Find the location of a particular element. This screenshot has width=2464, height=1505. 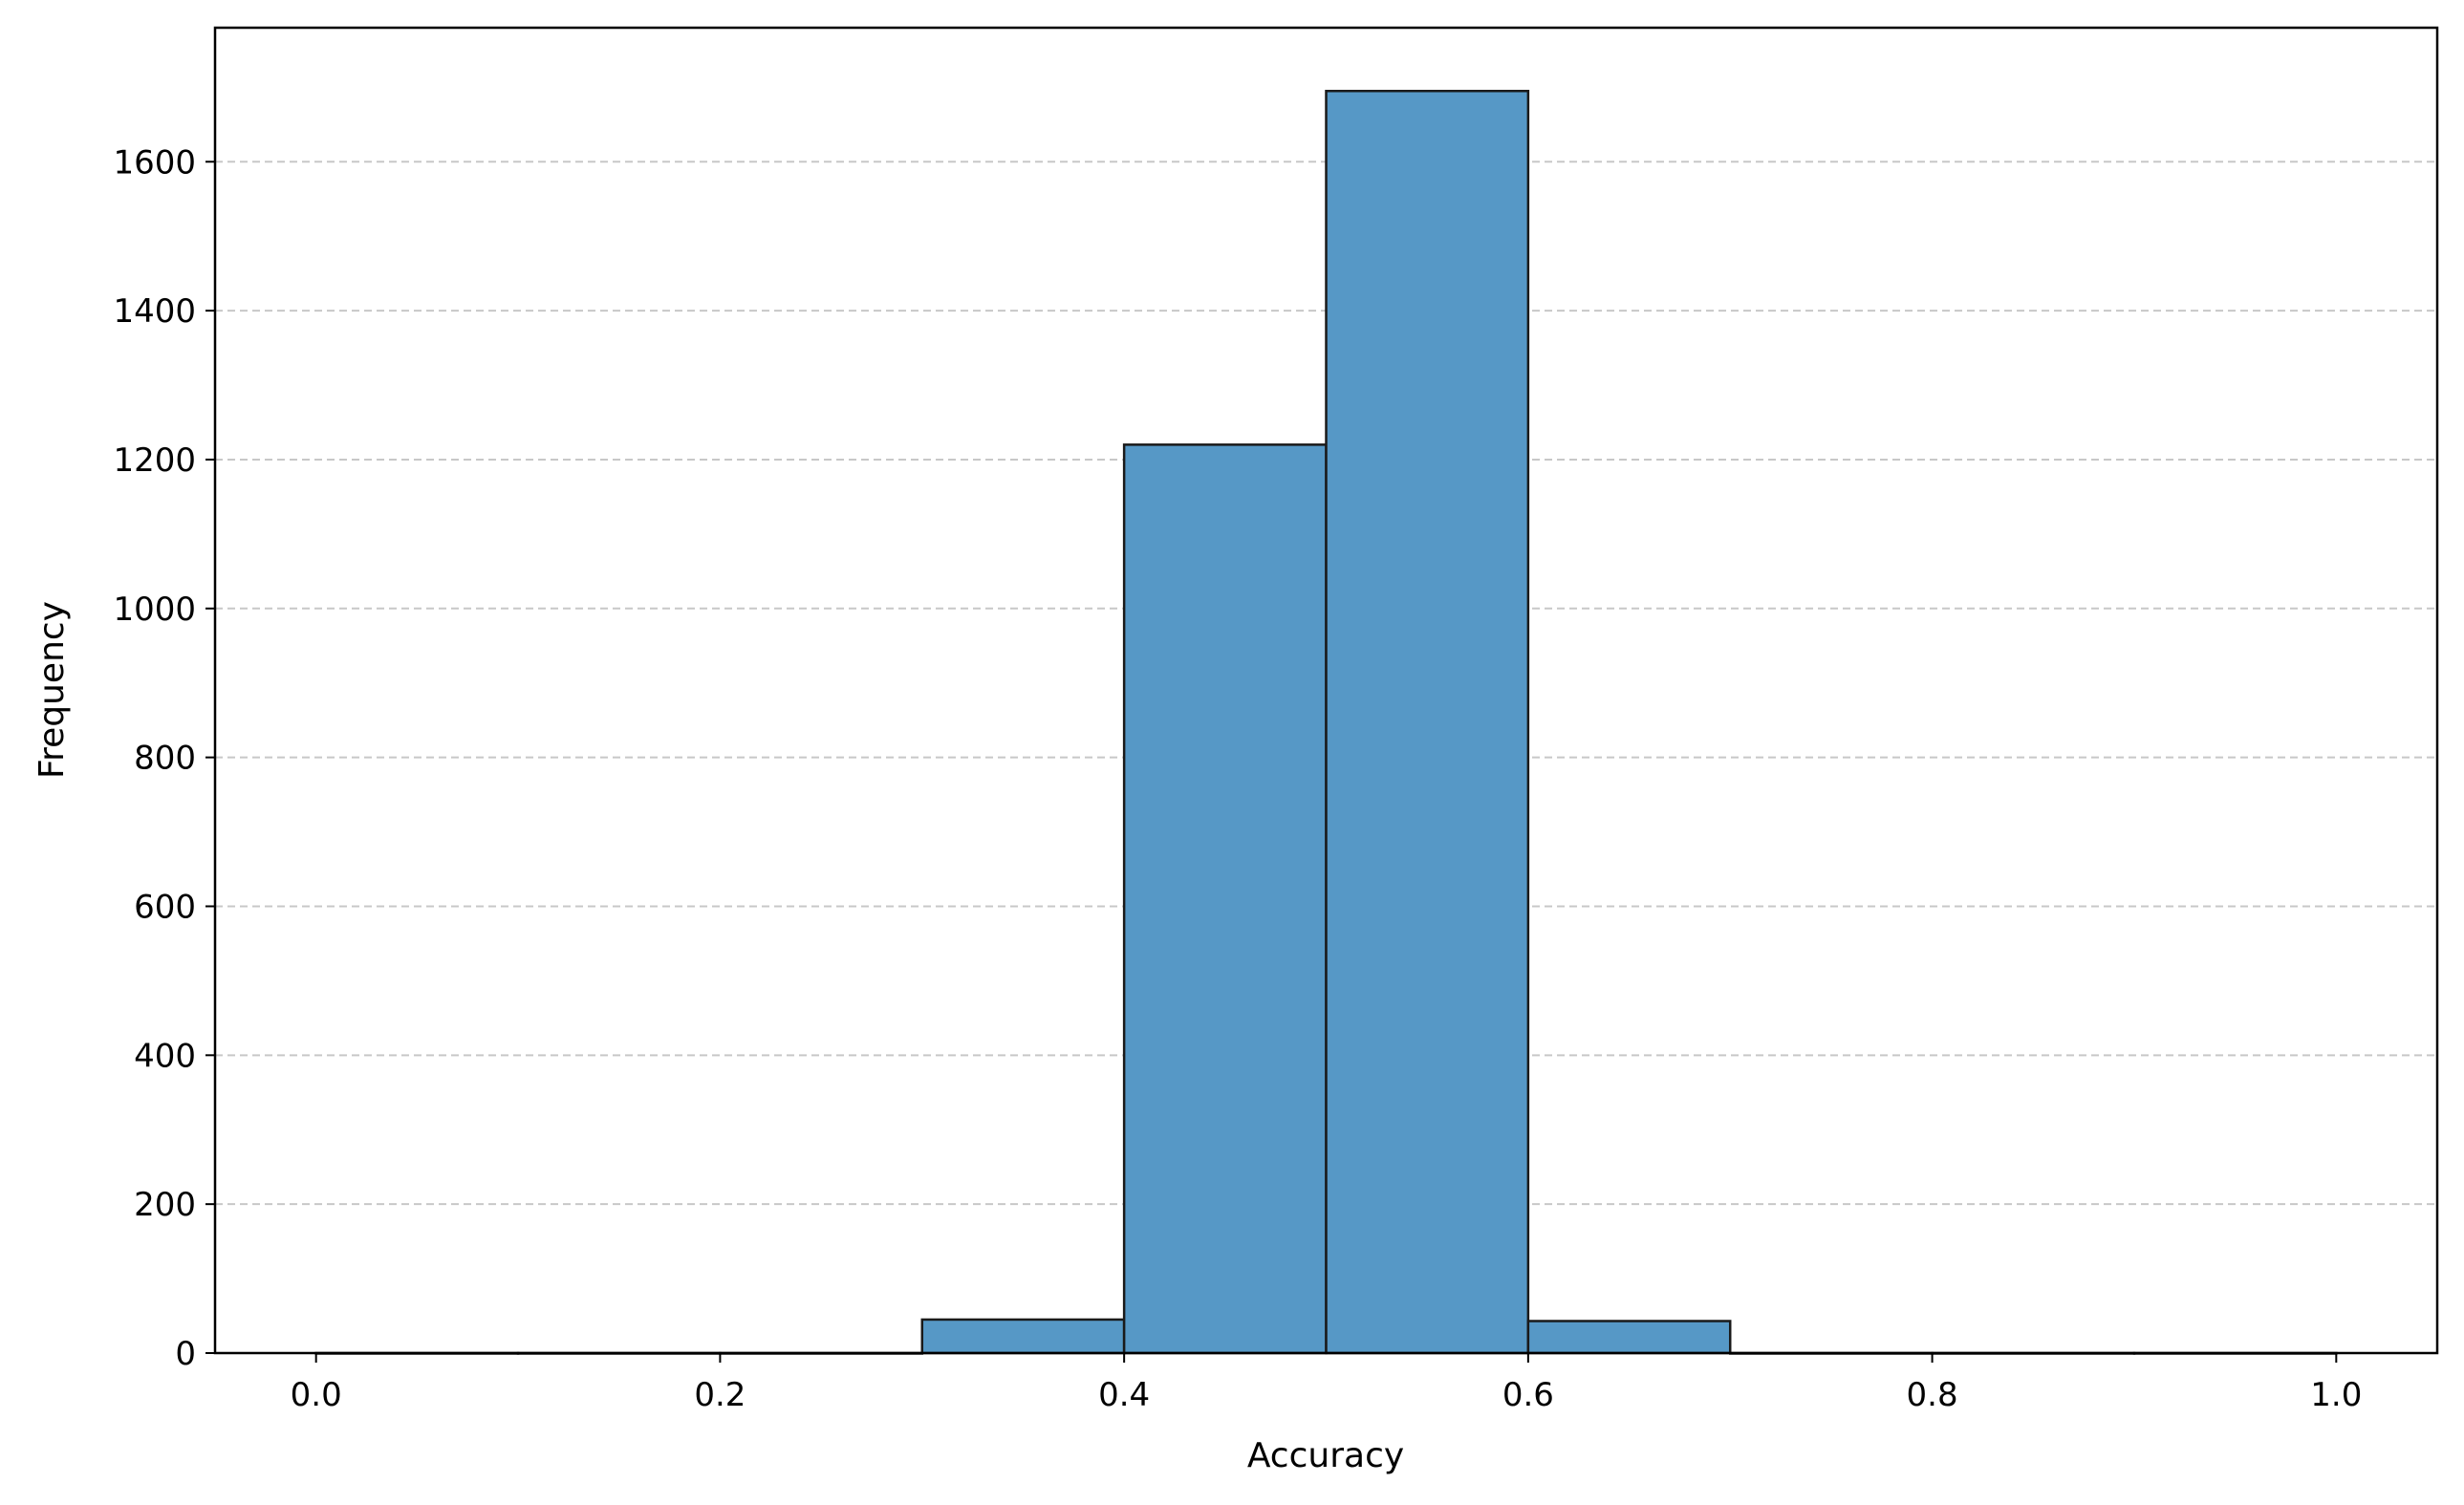

y-axis-ticks: 0 200 400 600 800 1000 1200 1400 1600 is located at coordinates (164, 758).